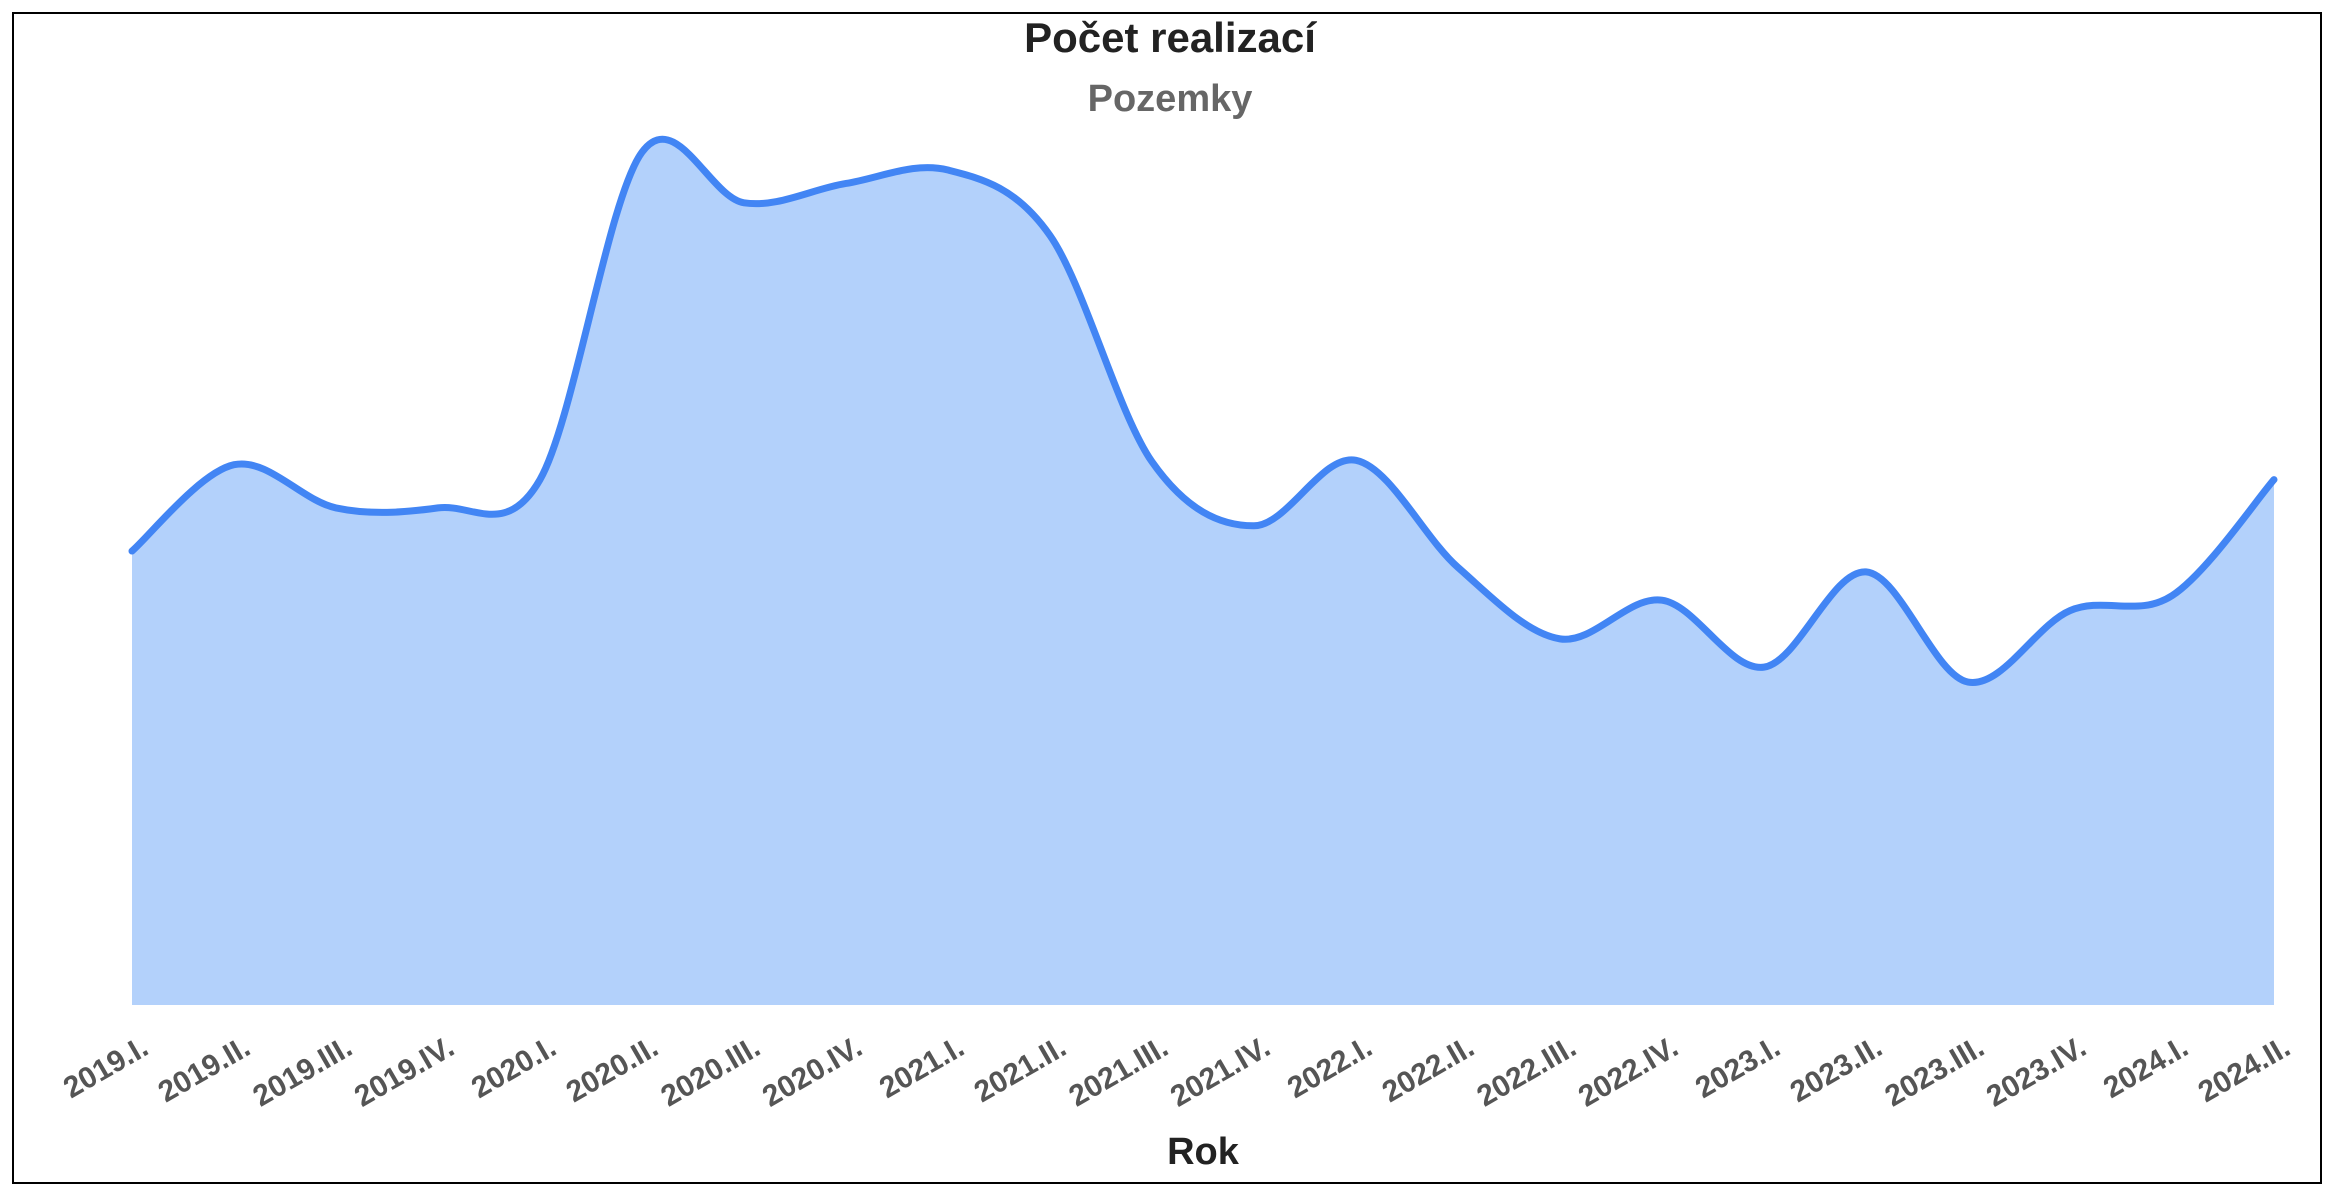  Describe the element at coordinates (1170, 37) in the screenshot. I see `chart-title: Počet realizací` at that location.